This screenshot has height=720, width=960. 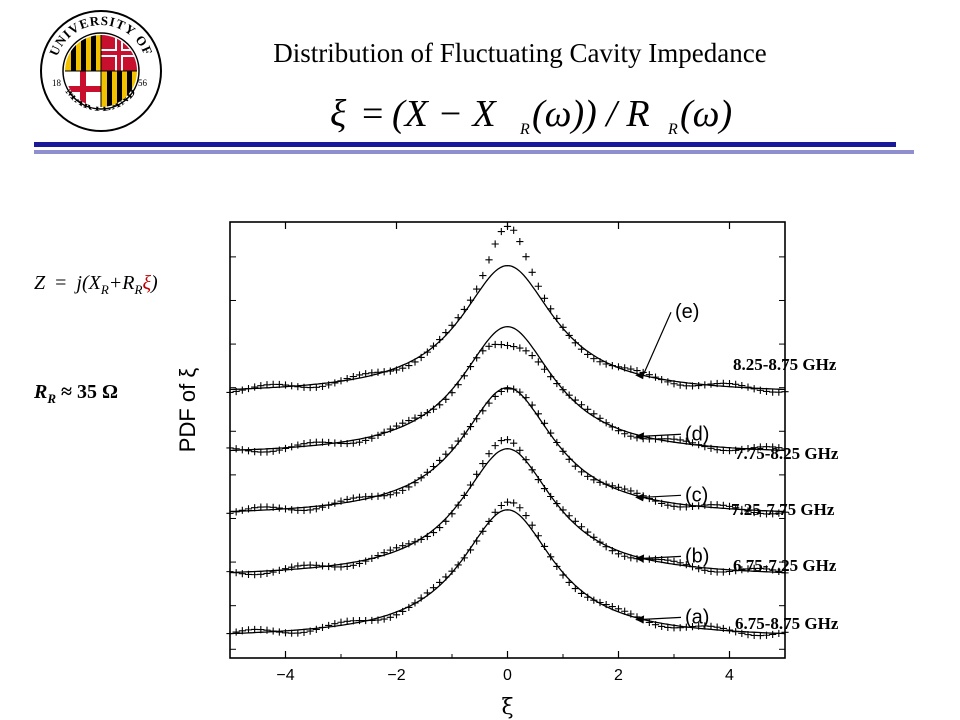 I want to click on rr-value-label: RR ≈ 35 Ω, so click(x=76, y=393).